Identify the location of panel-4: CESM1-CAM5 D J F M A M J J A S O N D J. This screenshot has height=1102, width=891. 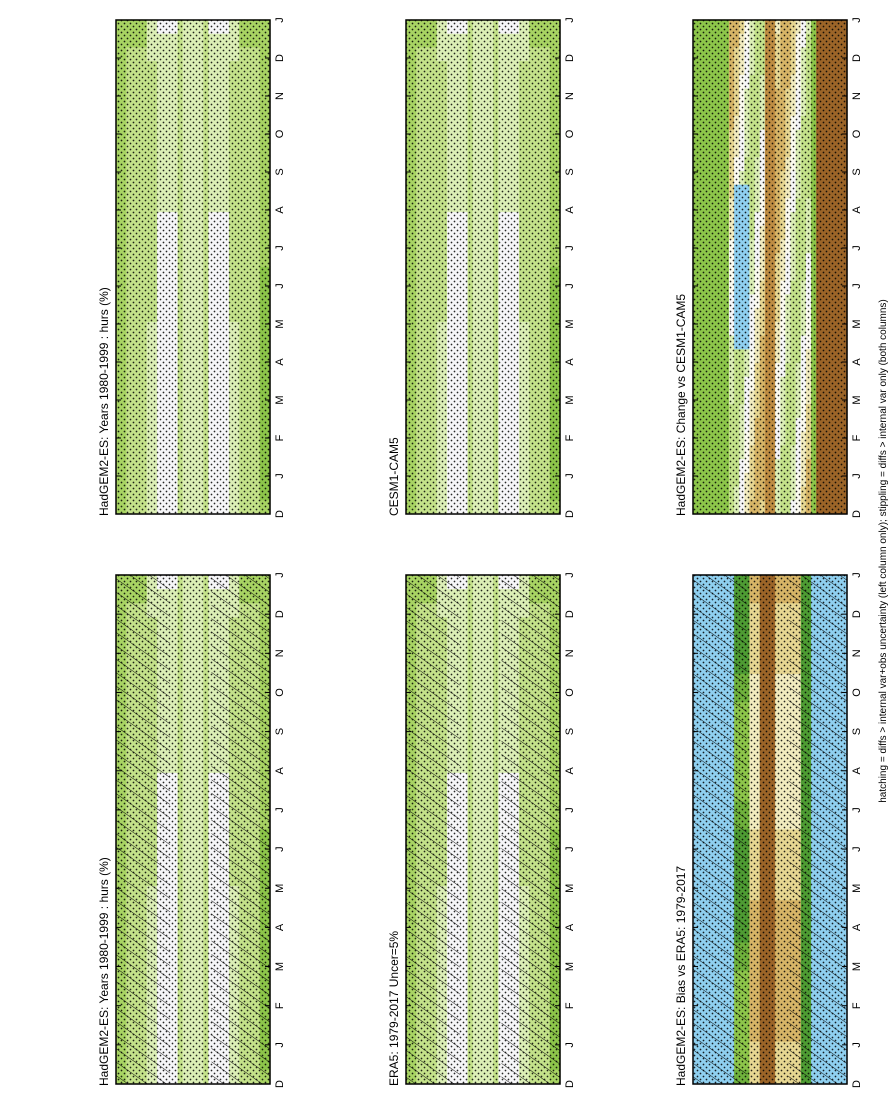
(481, 267).